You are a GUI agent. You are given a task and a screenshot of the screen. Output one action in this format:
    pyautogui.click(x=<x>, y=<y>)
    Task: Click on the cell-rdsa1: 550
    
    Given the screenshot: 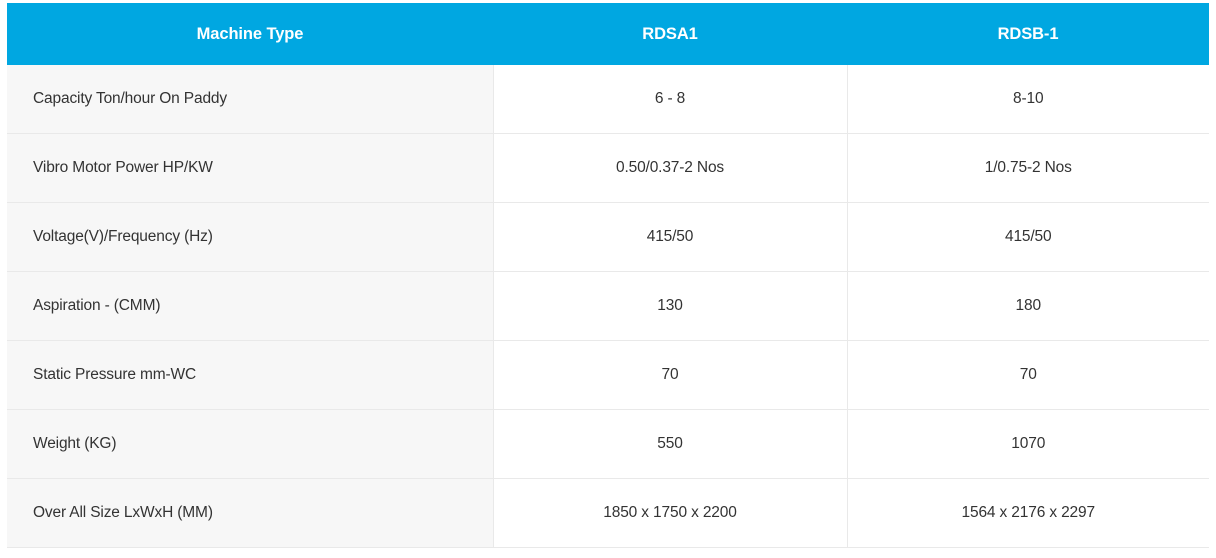 What is the action you would take?
    pyautogui.click(x=670, y=444)
    